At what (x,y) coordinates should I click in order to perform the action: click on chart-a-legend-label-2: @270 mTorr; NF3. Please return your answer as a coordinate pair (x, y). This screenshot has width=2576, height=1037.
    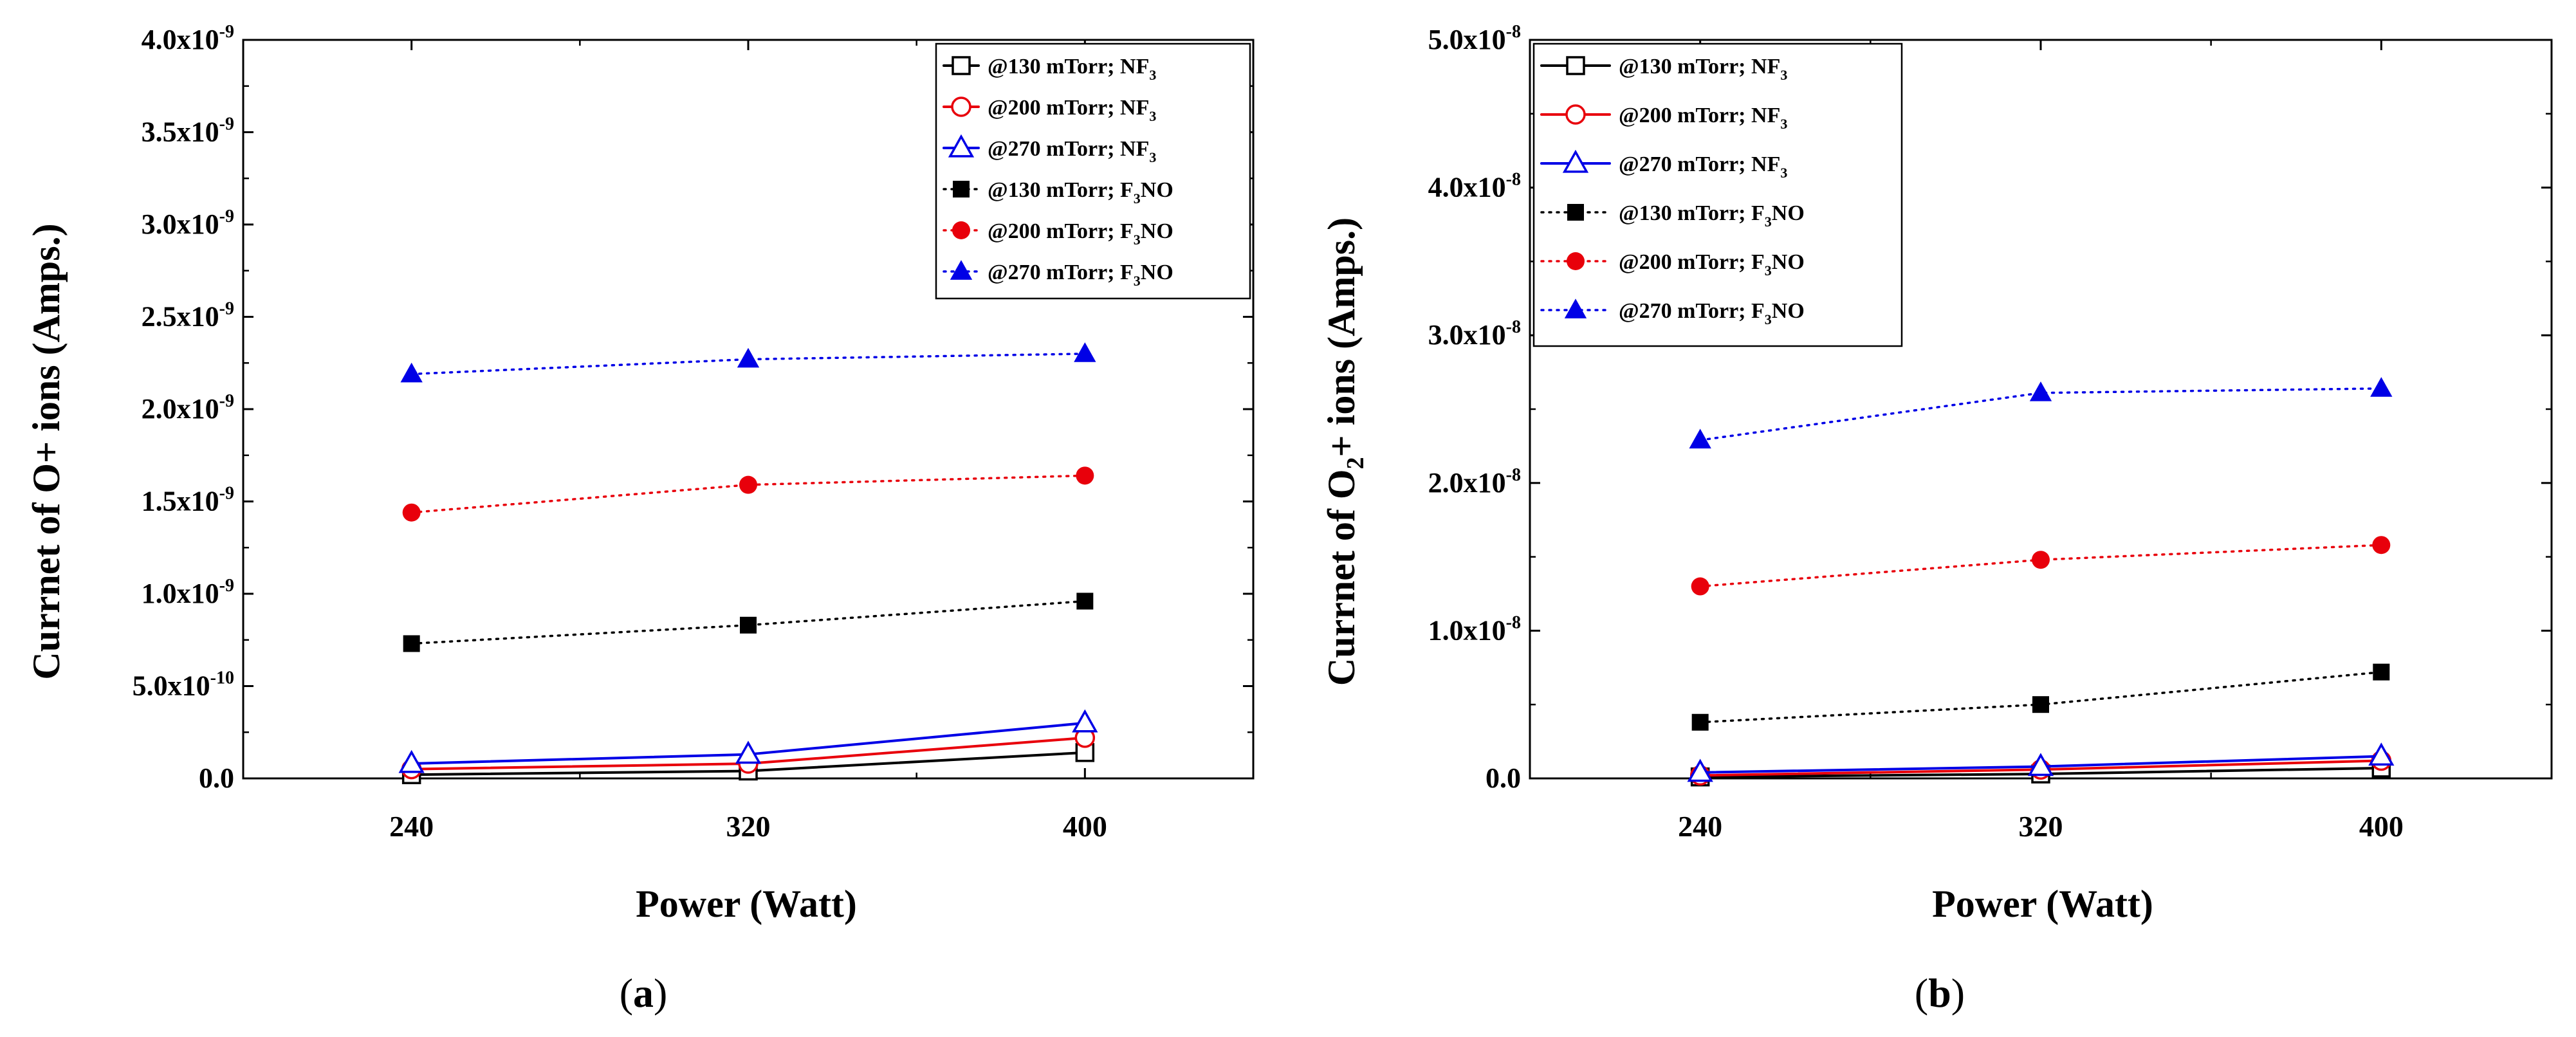
    Looking at the image, I should click on (1072, 151).